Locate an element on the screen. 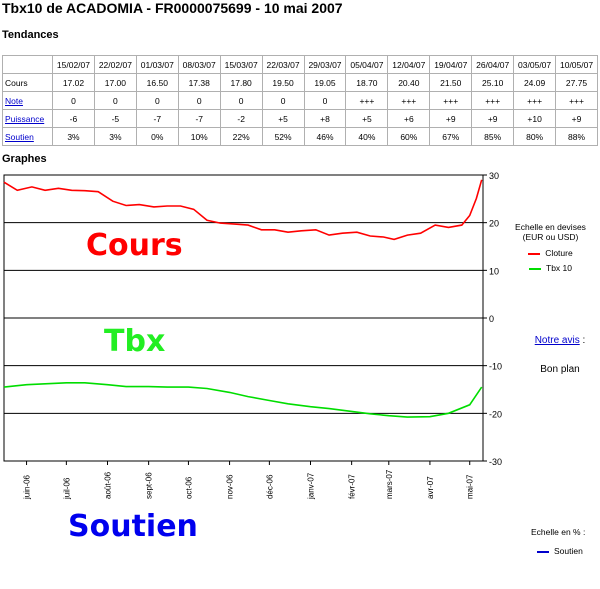 Image resolution: width=600 pixels, height=589 pixels. section-graphes: Graphes is located at coordinates (24, 159).